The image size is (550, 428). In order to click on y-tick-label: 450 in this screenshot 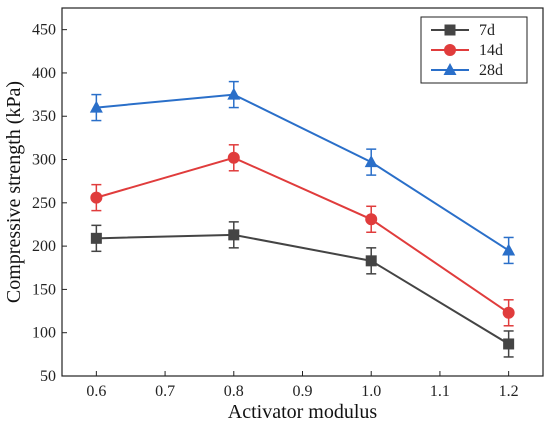, I will do `click(44, 30)`.